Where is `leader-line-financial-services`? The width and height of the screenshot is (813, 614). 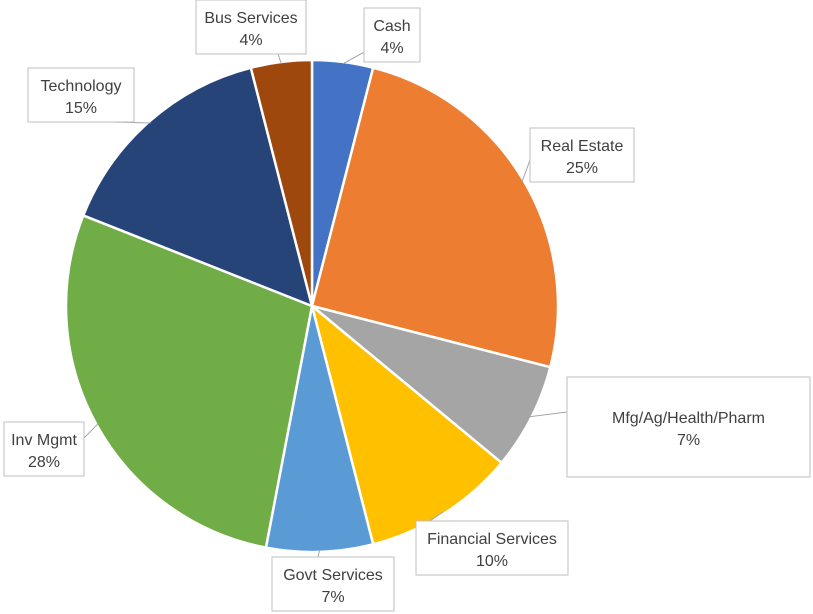
leader-line-financial-services is located at coordinates (436, 516).